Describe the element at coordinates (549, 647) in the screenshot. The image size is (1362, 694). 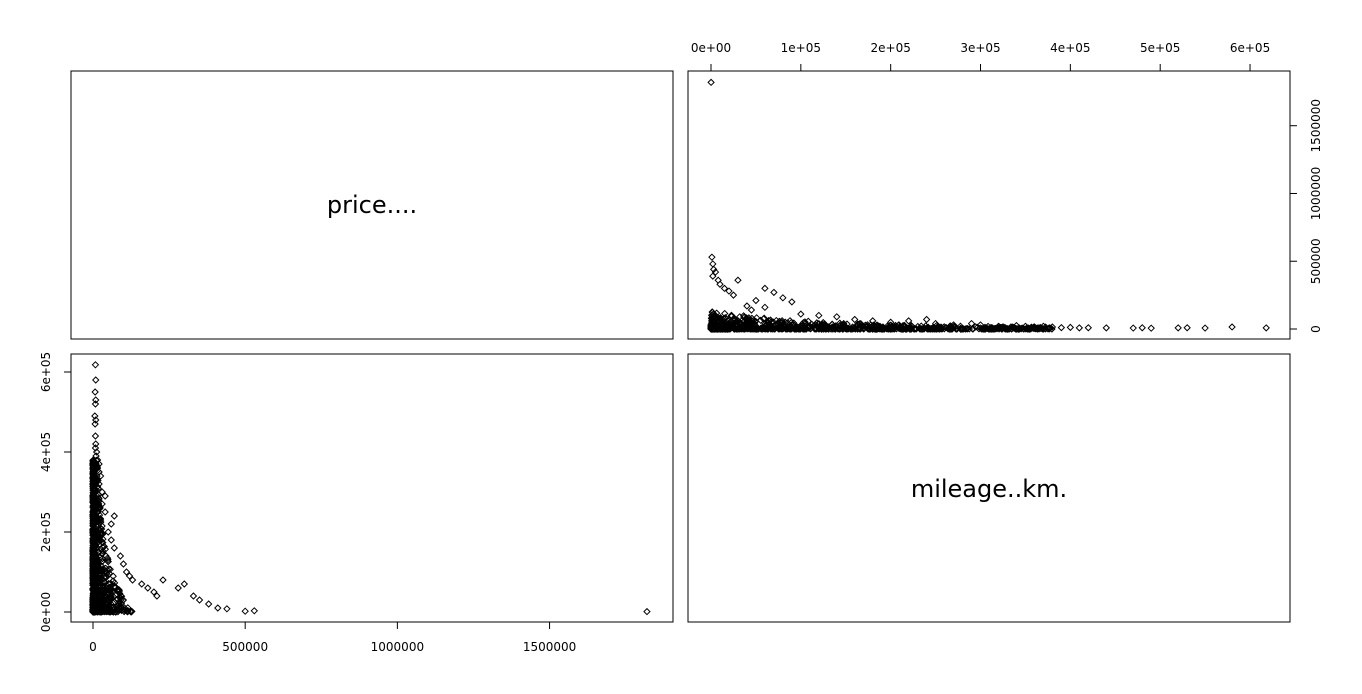
I see `x-tick-label: 1500000` at that location.